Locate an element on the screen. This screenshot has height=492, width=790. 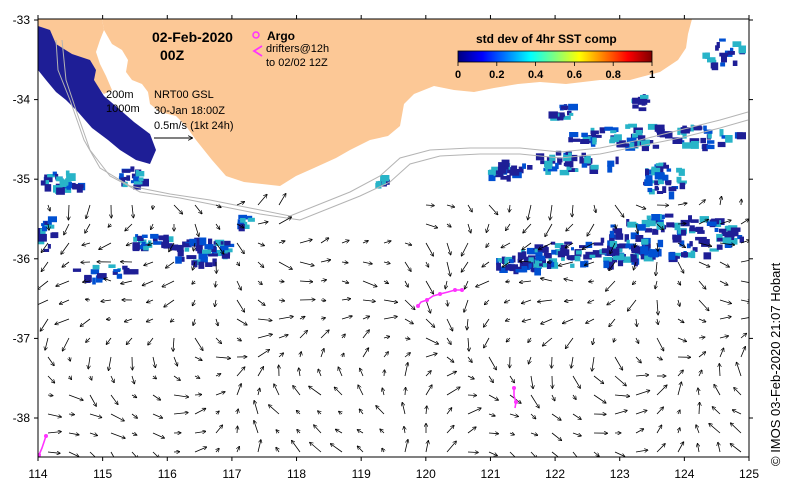
x-tick-label: 117 is located at coordinates (231, 474).